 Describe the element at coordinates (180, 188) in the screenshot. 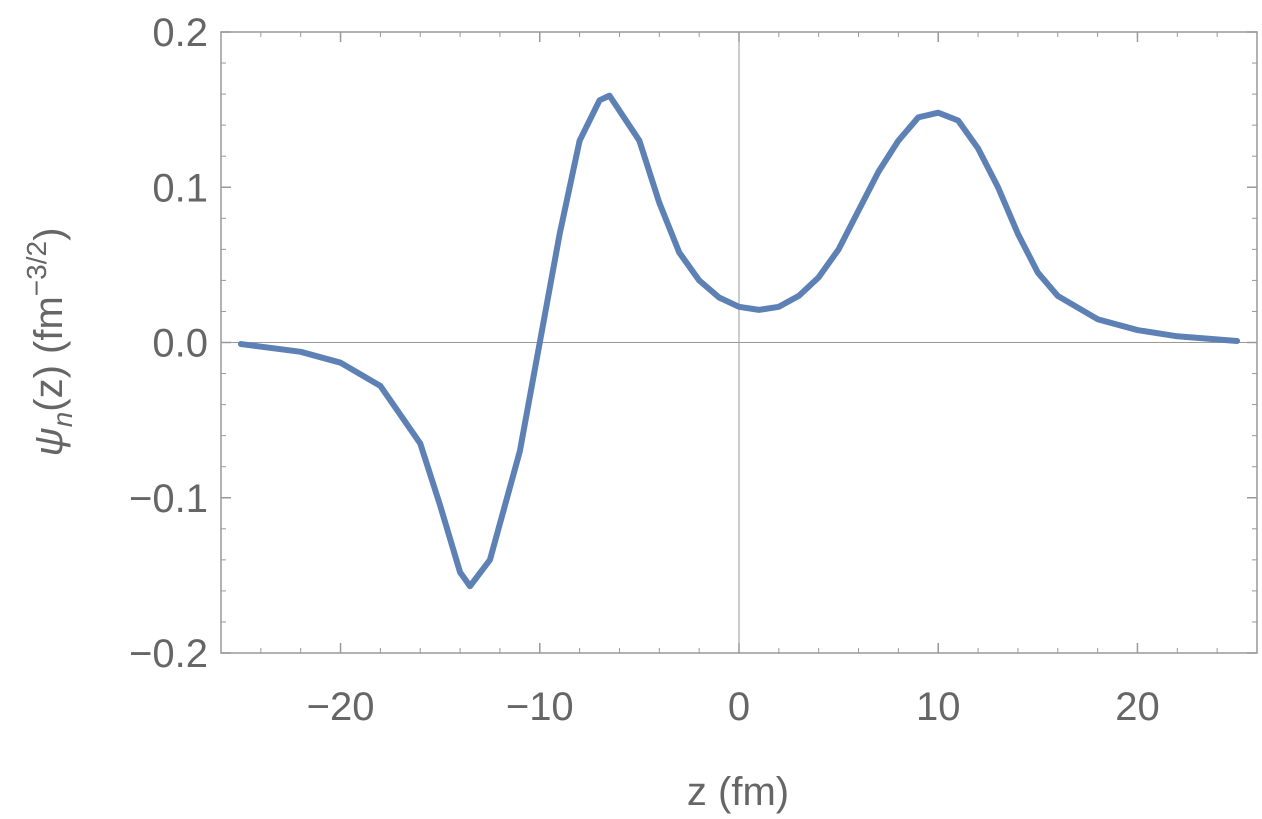

I see `y-tick-label: 0.1` at that location.